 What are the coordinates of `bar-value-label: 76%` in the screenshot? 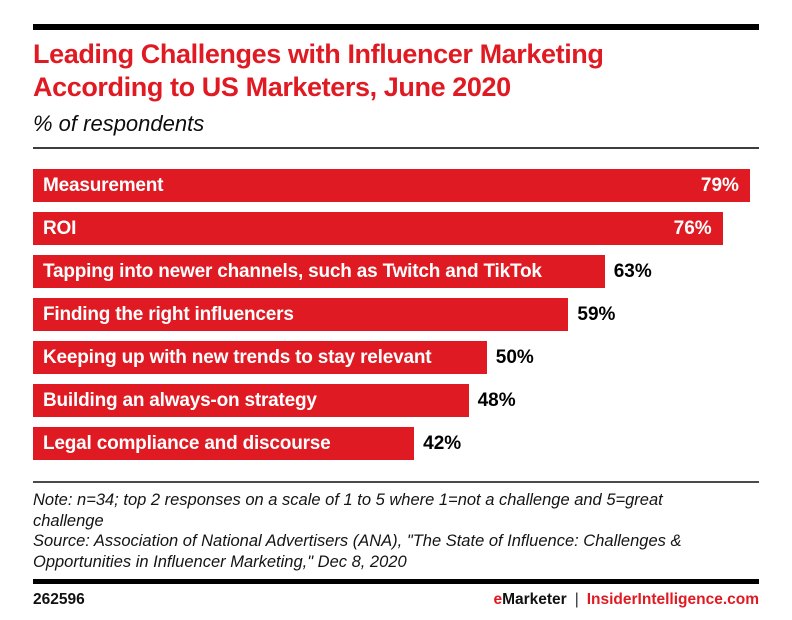 It's located at (692, 228).